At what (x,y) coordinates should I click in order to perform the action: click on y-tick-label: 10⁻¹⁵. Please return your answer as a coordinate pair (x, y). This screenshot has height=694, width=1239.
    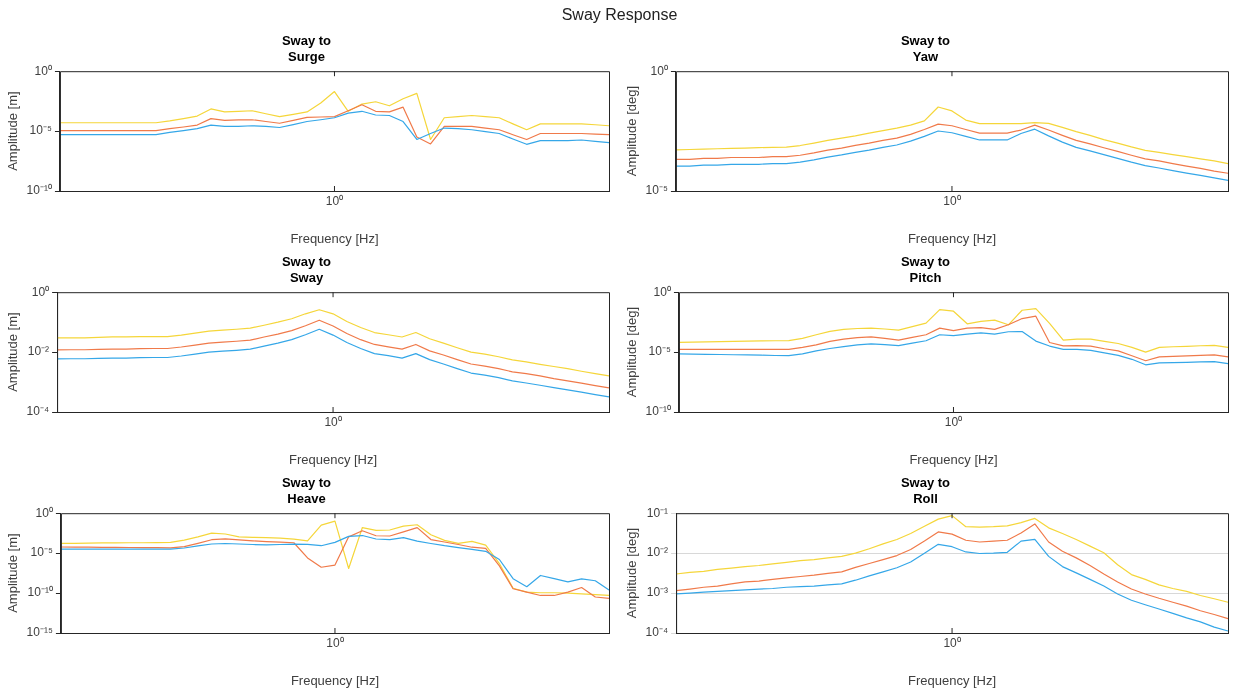
    Looking at the image, I should click on (39, 632).